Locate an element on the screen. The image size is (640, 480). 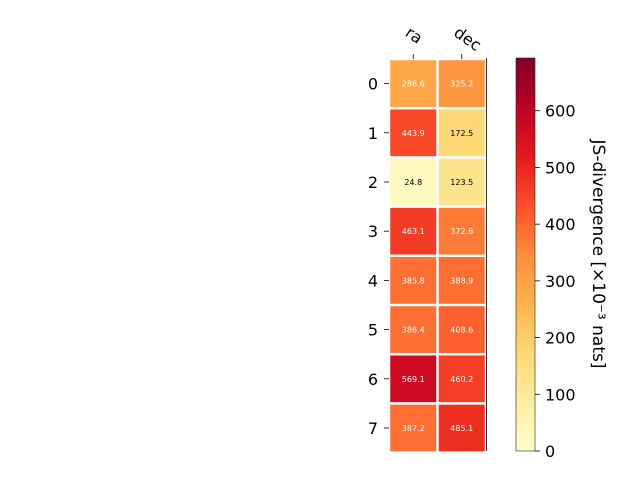
heatmap-cell-7-ra is located at coordinates (413, 428).